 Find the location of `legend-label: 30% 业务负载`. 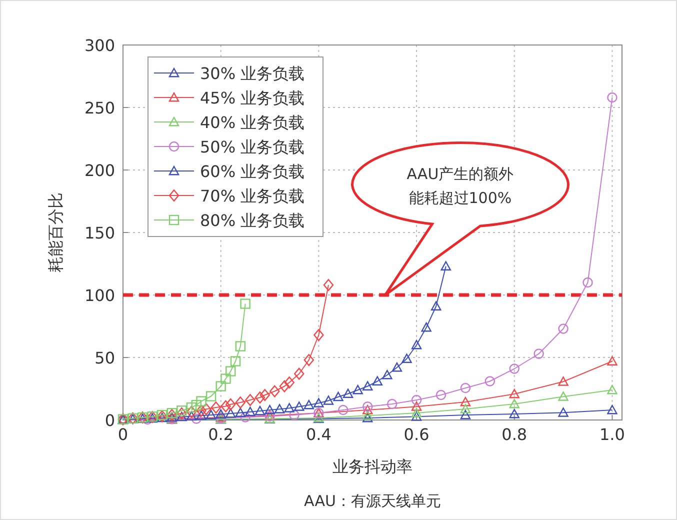

legend-label: 30% 业务负载 is located at coordinates (252, 73).